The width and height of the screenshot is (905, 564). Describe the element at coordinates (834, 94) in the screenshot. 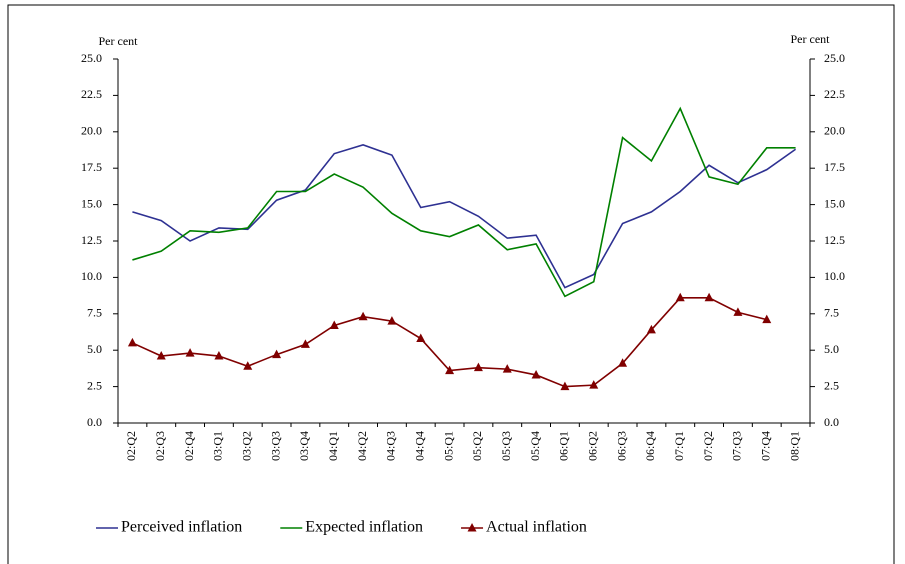

I see `y2-tick-label: 22.5` at that location.